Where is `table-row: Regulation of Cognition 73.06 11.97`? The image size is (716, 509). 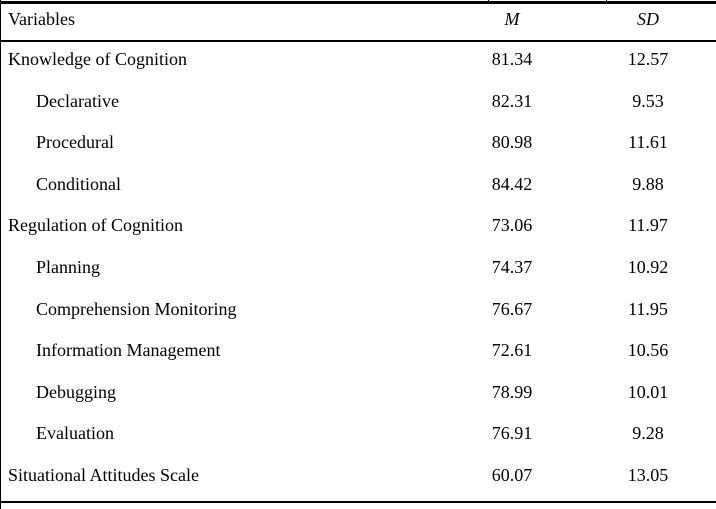
table-row: Regulation of Cognition 73.06 11.97 is located at coordinates (358, 230).